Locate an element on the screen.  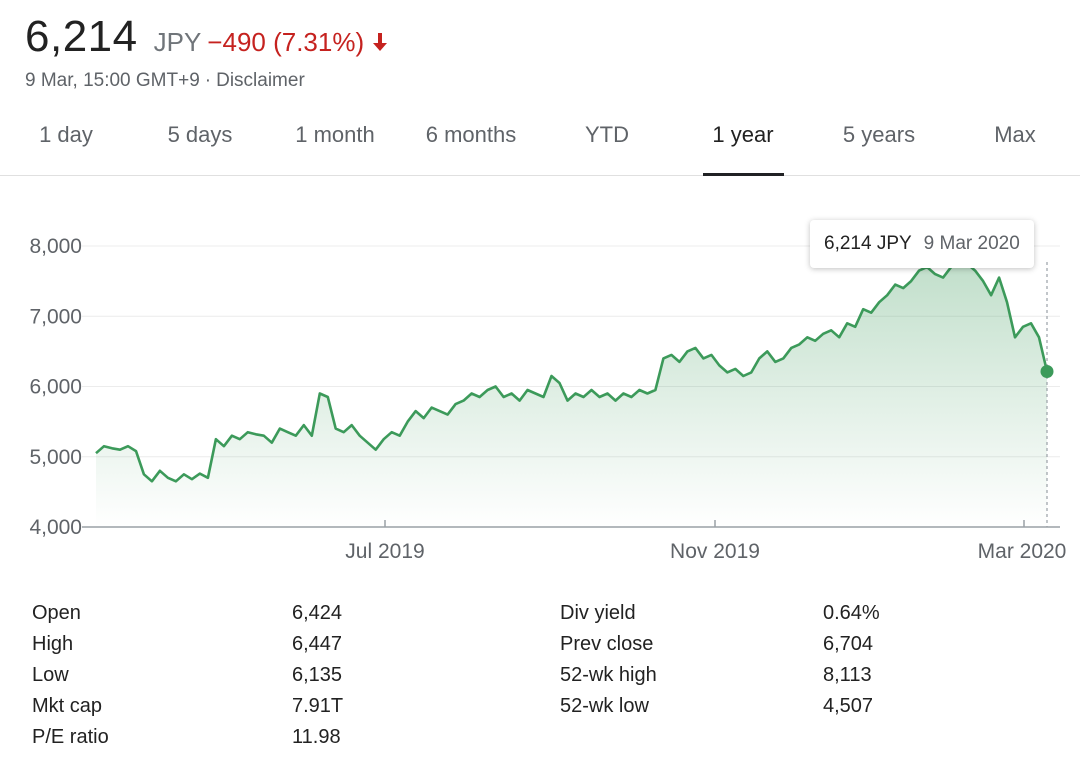
stat-row-52wk-high: 52-wk high 8,113 is located at coordinates (720, 675).